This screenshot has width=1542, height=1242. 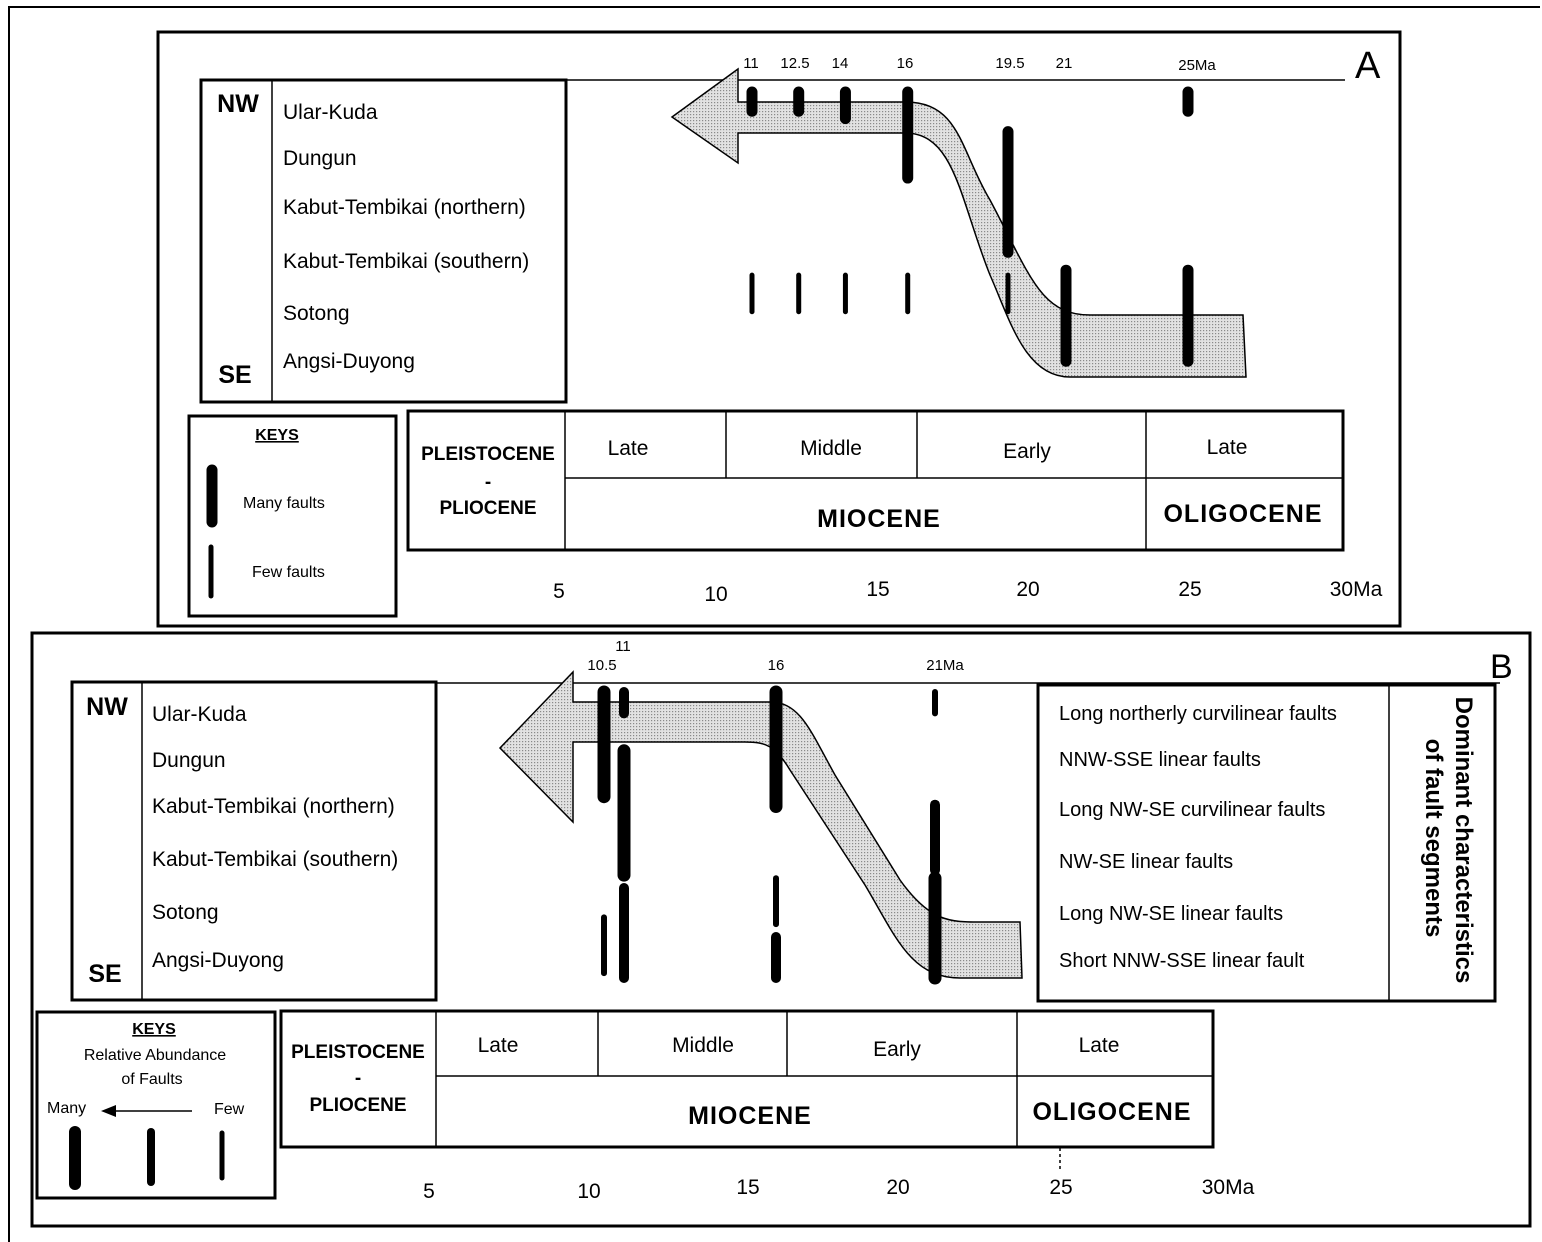 I want to click on panel-a-field-box, so click(x=383, y=241).